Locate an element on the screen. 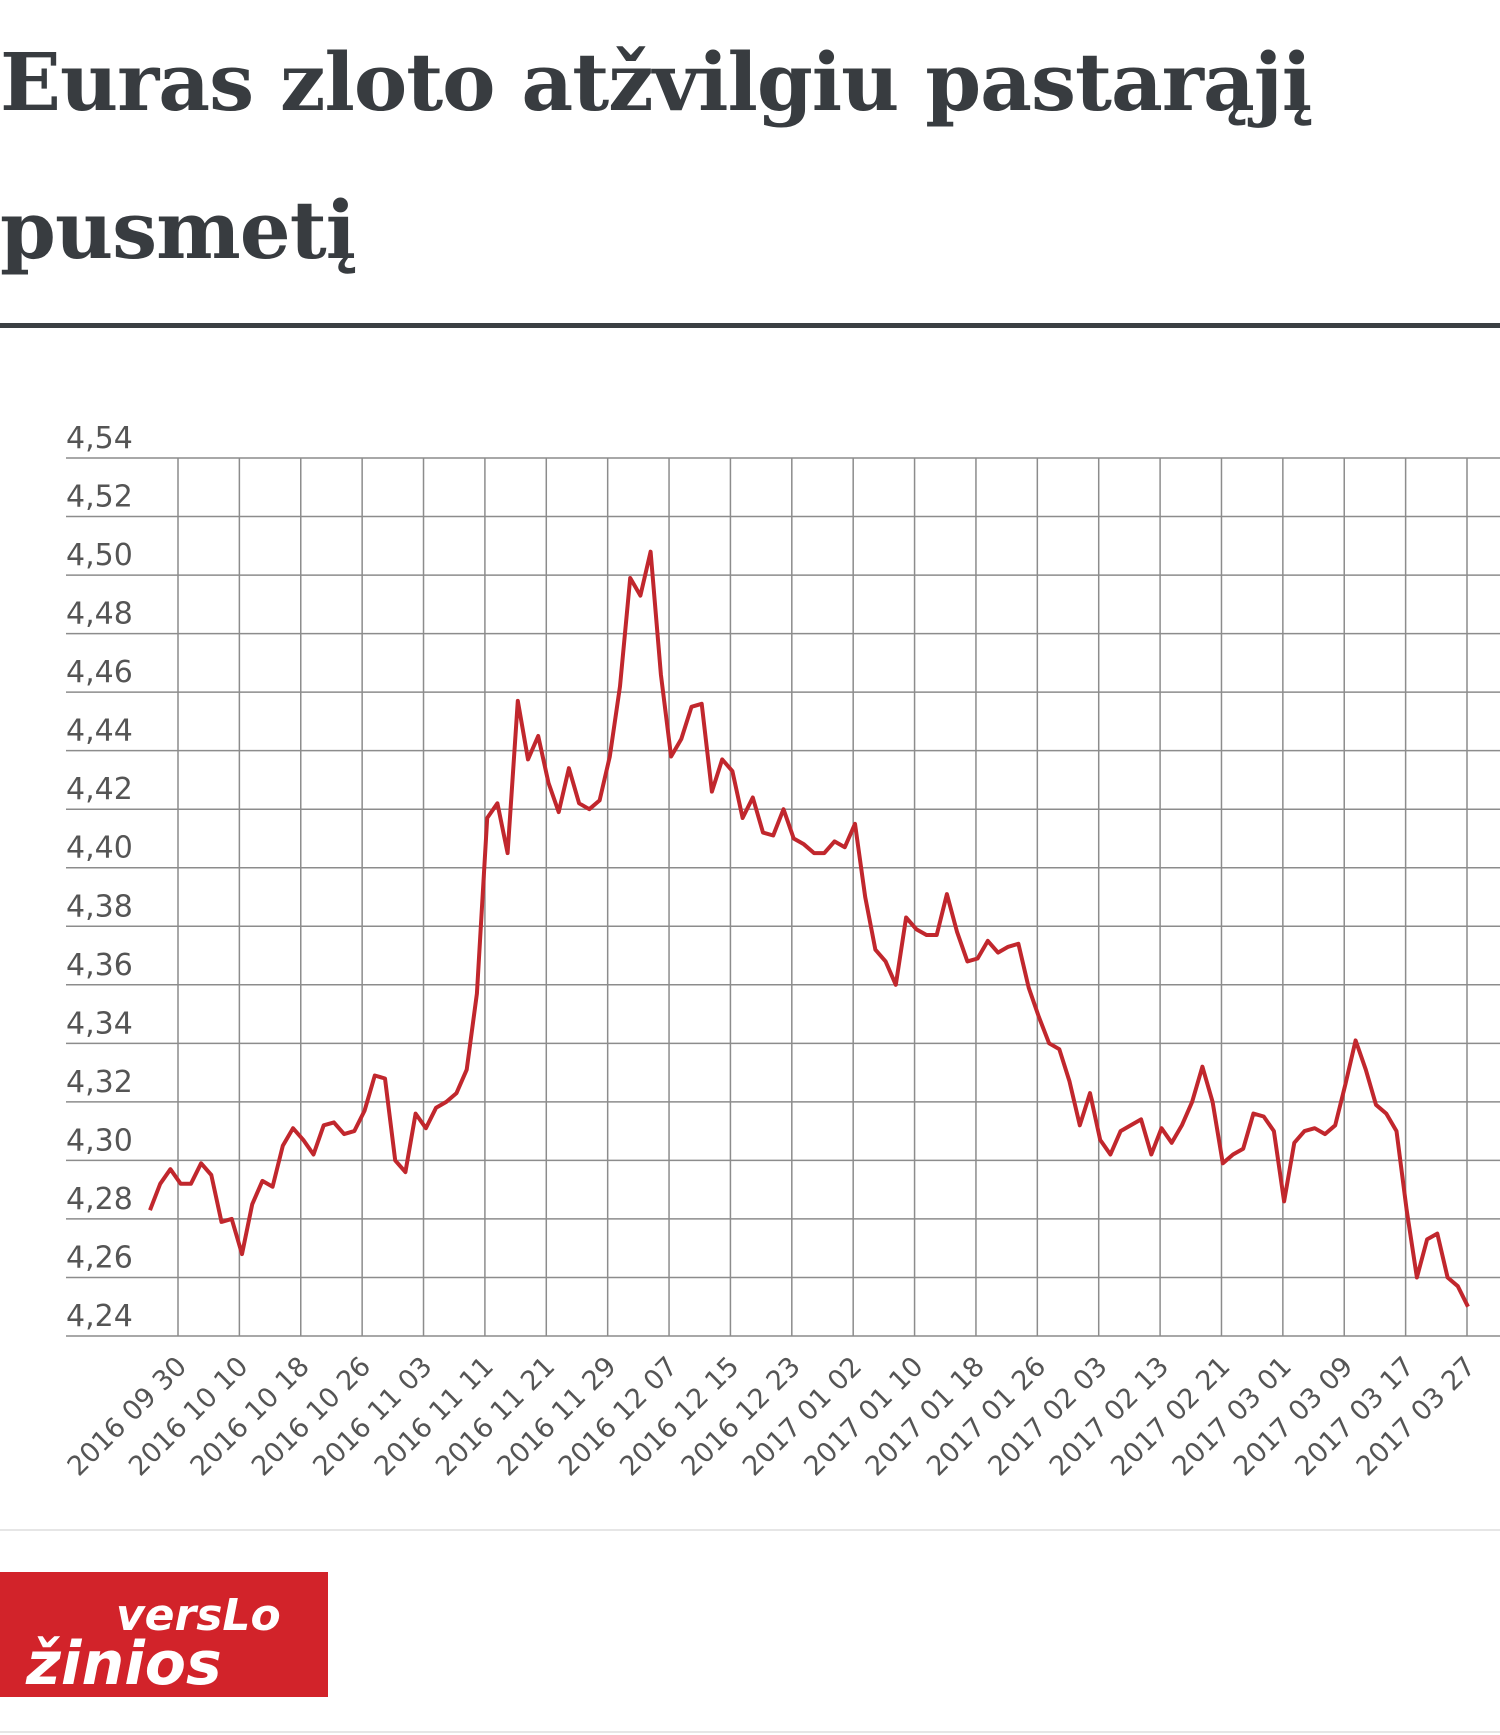 Image resolution: width=1500 pixels, height=1735 pixels. y-tick-label: 4,44 is located at coordinates (99, 731).